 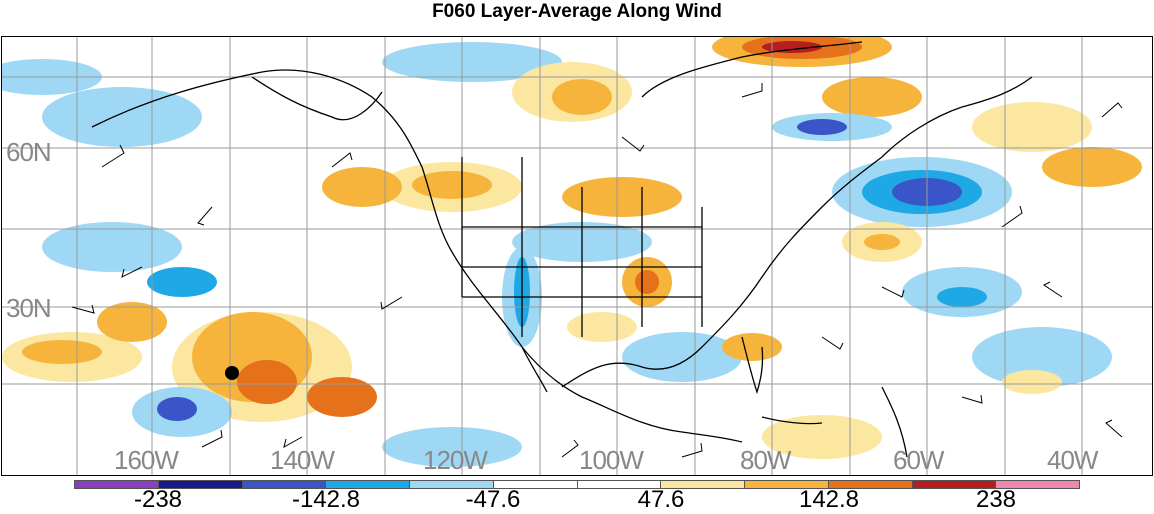 I want to click on colorbar-label-neg142-8: -142.8, so click(x=326, y=499).